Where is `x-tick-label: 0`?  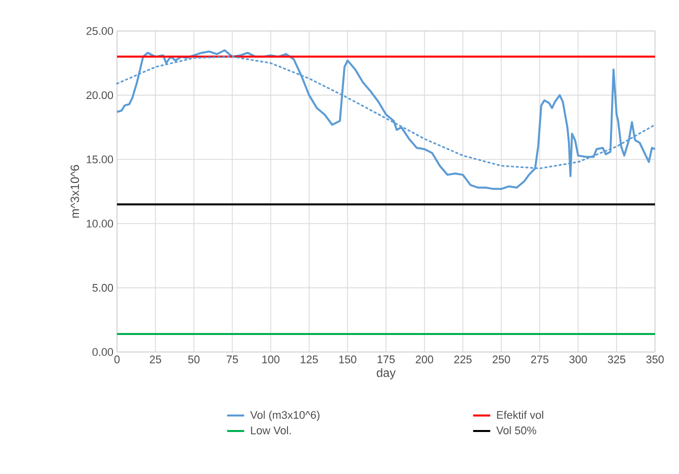 x-tick-label: 0 is located at coordinates (117, 360).